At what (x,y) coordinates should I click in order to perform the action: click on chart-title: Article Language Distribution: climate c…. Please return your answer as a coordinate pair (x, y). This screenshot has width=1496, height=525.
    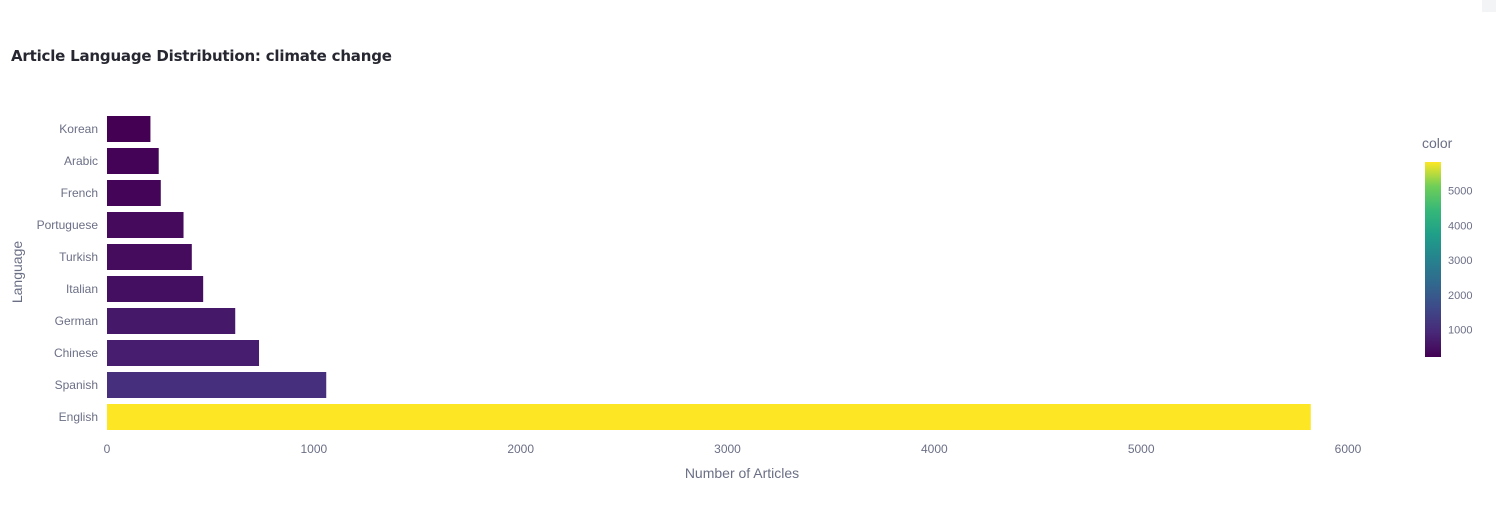
    Looking at the image, I should click on (201, 56).